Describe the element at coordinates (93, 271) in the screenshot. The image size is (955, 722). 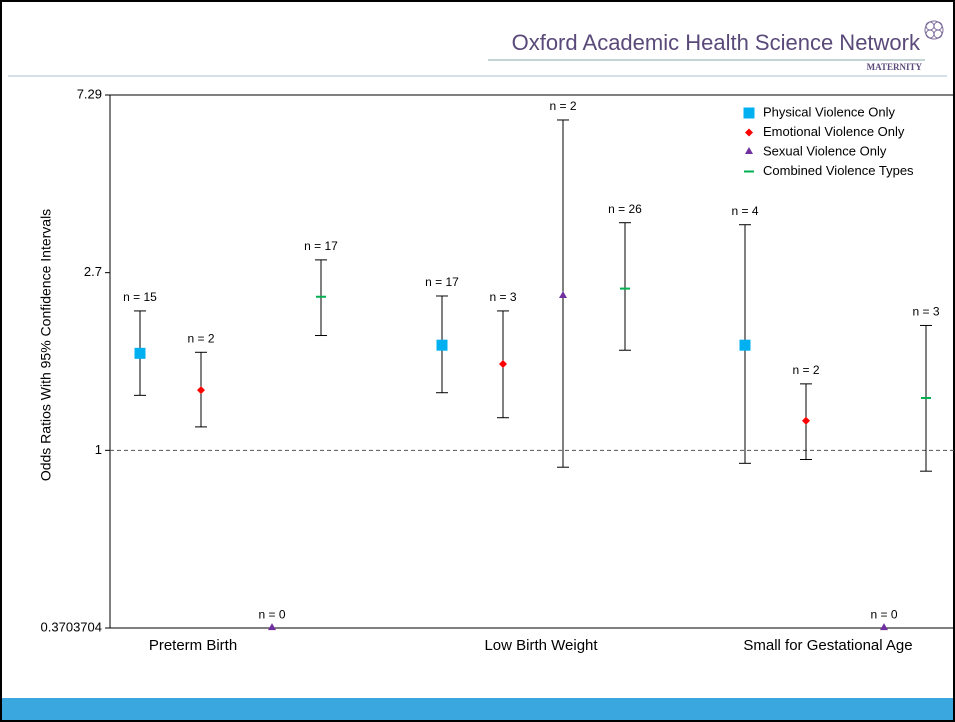
I see `y-tick-label: 2.7` at that location.